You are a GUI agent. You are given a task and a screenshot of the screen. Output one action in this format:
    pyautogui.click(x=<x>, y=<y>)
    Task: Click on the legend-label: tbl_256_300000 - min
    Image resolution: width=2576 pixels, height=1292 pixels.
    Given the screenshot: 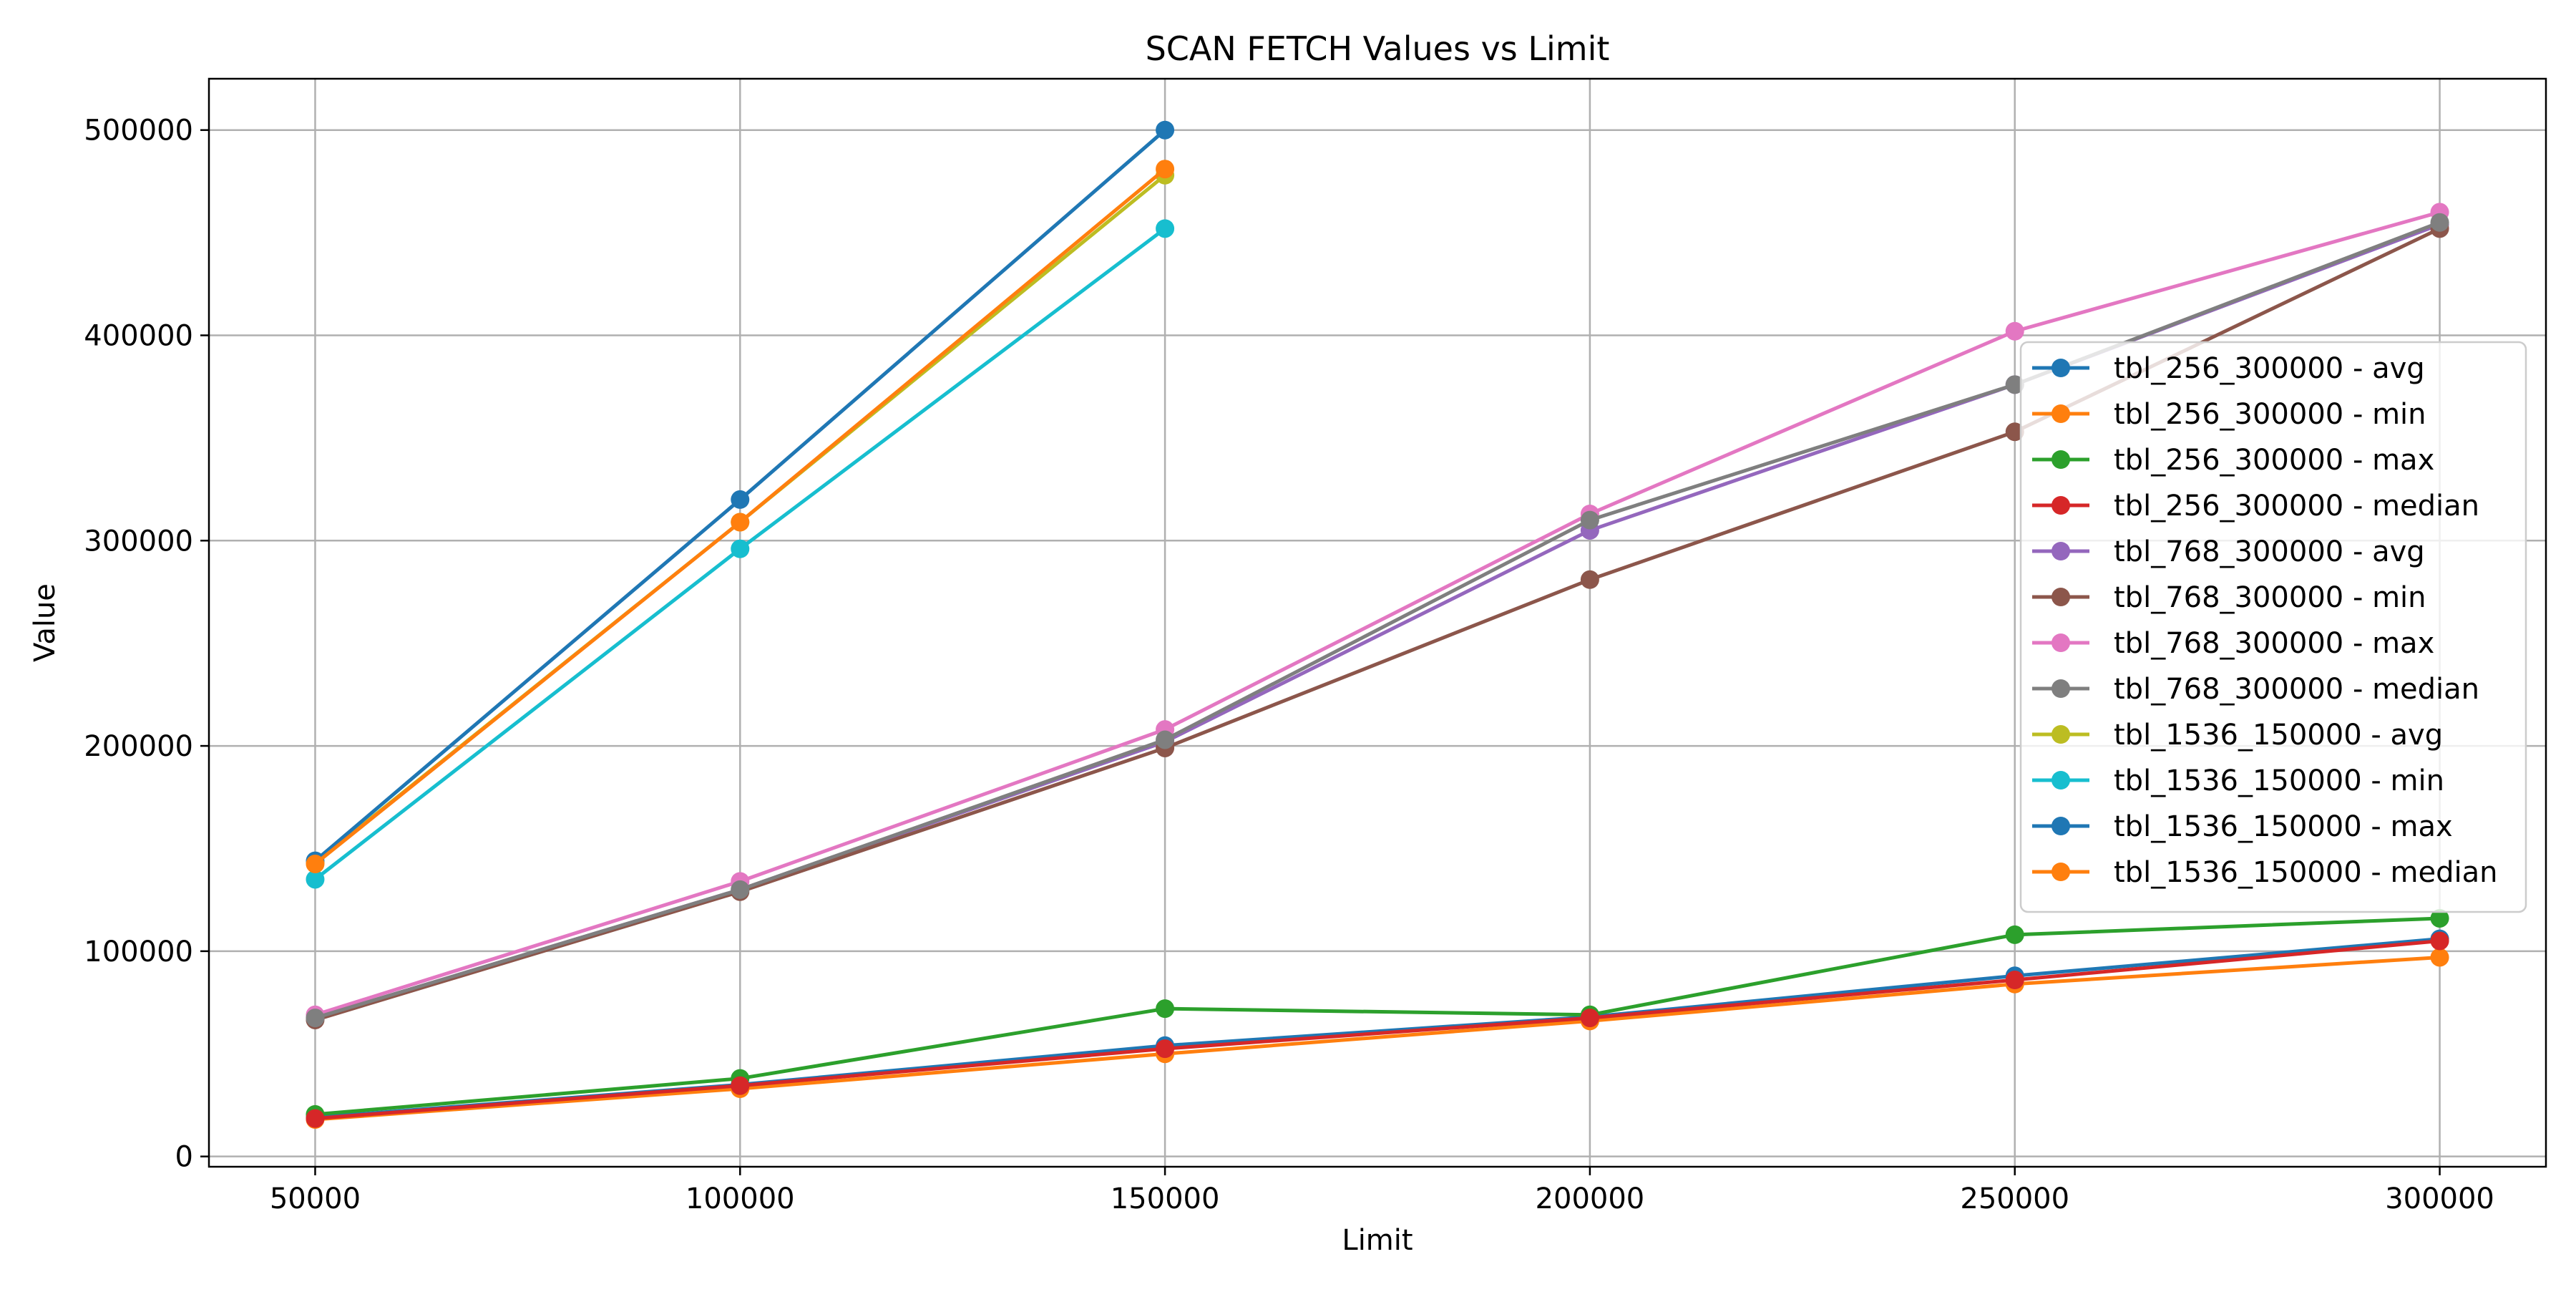 What is the action you would take?
    pyautogui.click(x=2270, y=414)
    